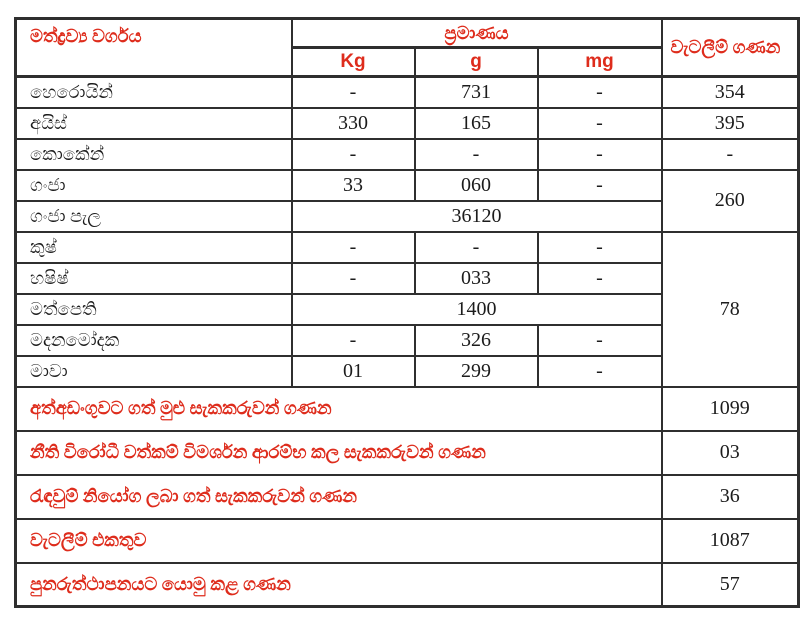 The width and height of the screenshot is (810, 643). I want to click on row-cocaine-raids: -, so click(730, 154).